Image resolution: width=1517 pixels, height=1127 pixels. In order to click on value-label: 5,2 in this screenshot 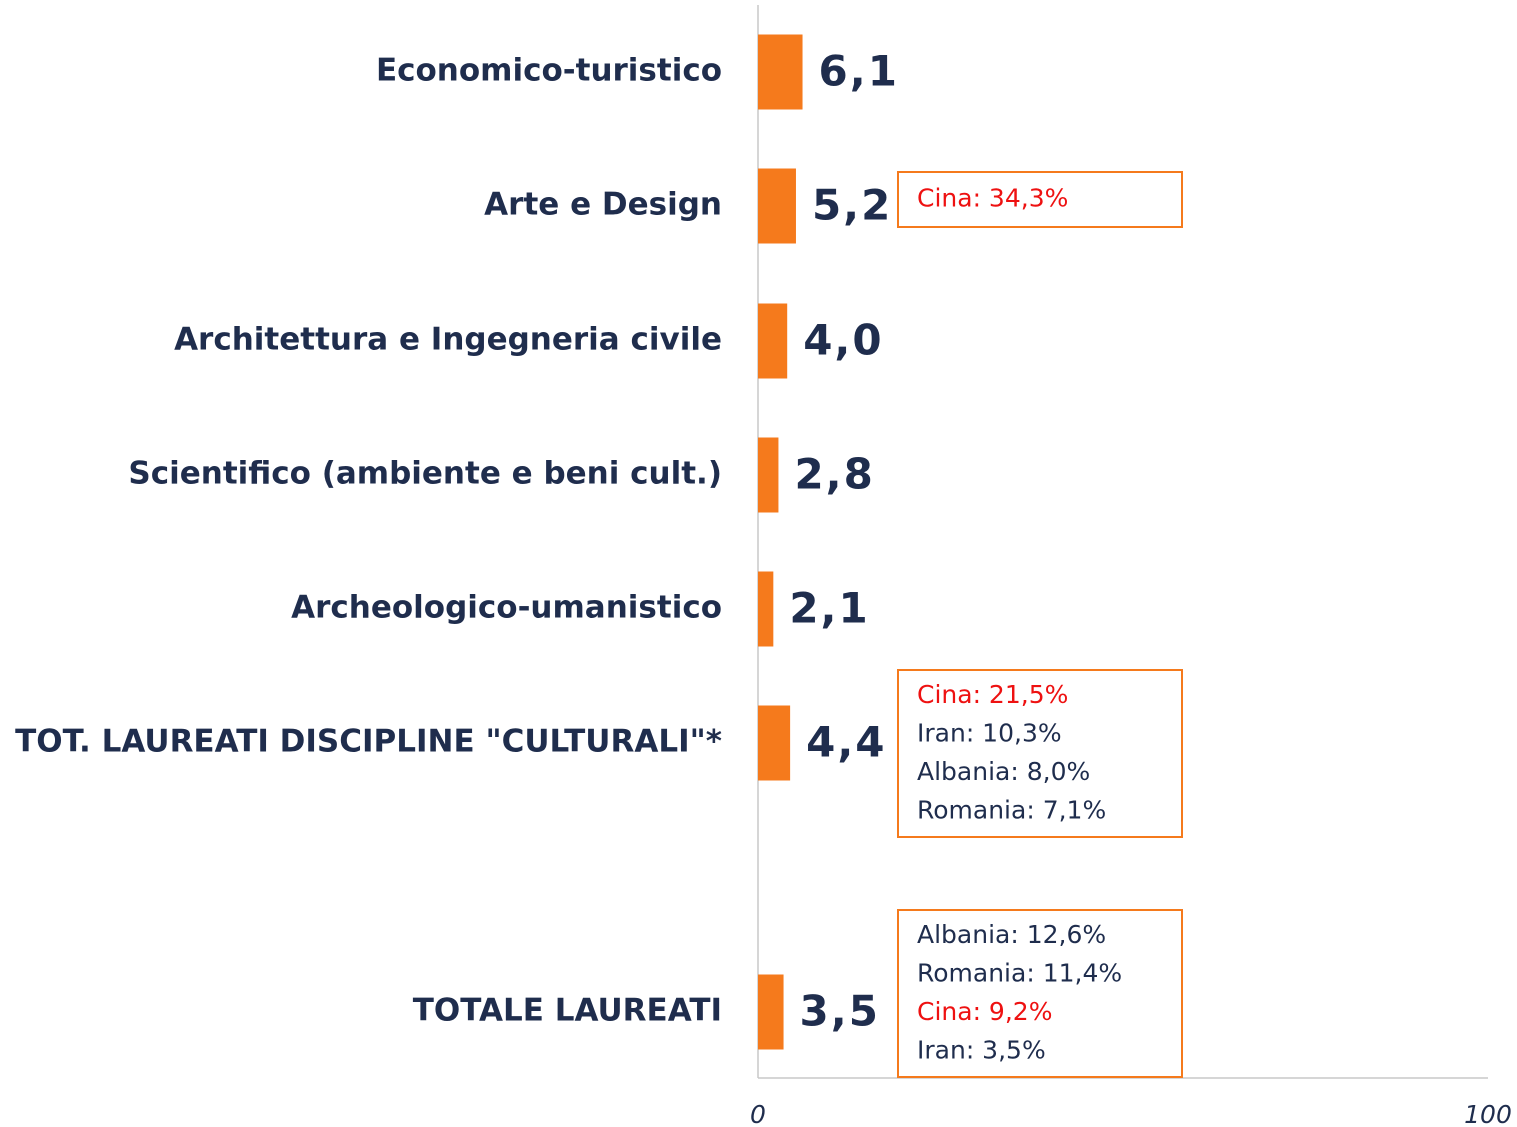, I will do `click(852, 205)`.